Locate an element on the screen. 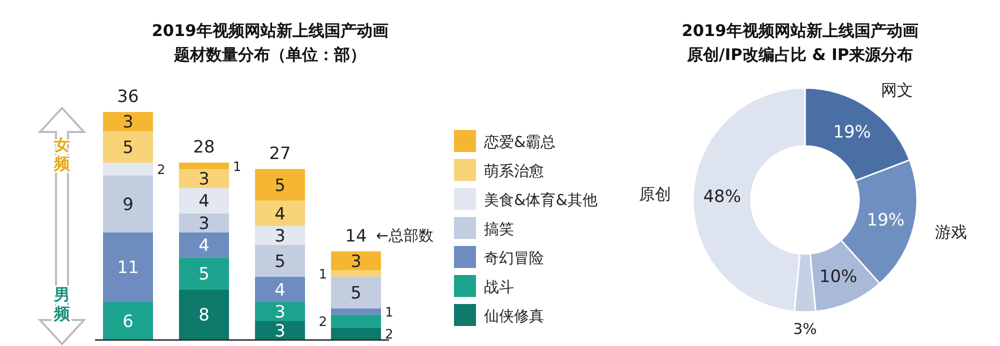 This screenshot has height=346, width=1000. data-label: 8 is located at coordinates (204, 316).